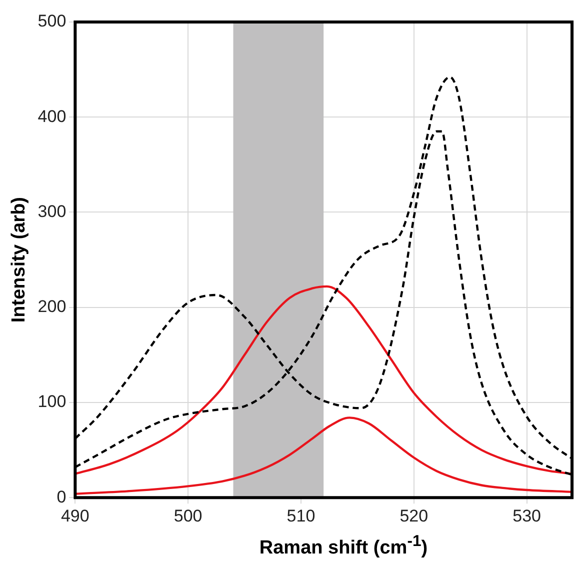  Describe the element at coordinates (414, 516) in the screenshot. I see `x-tick-label: 520` at that location.